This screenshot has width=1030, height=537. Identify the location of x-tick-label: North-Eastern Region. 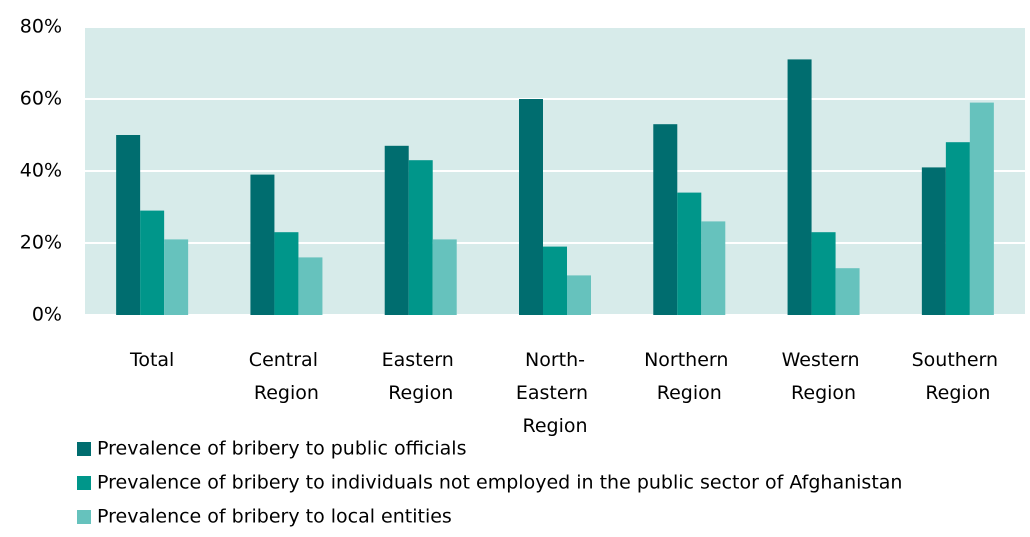
(555, 393).